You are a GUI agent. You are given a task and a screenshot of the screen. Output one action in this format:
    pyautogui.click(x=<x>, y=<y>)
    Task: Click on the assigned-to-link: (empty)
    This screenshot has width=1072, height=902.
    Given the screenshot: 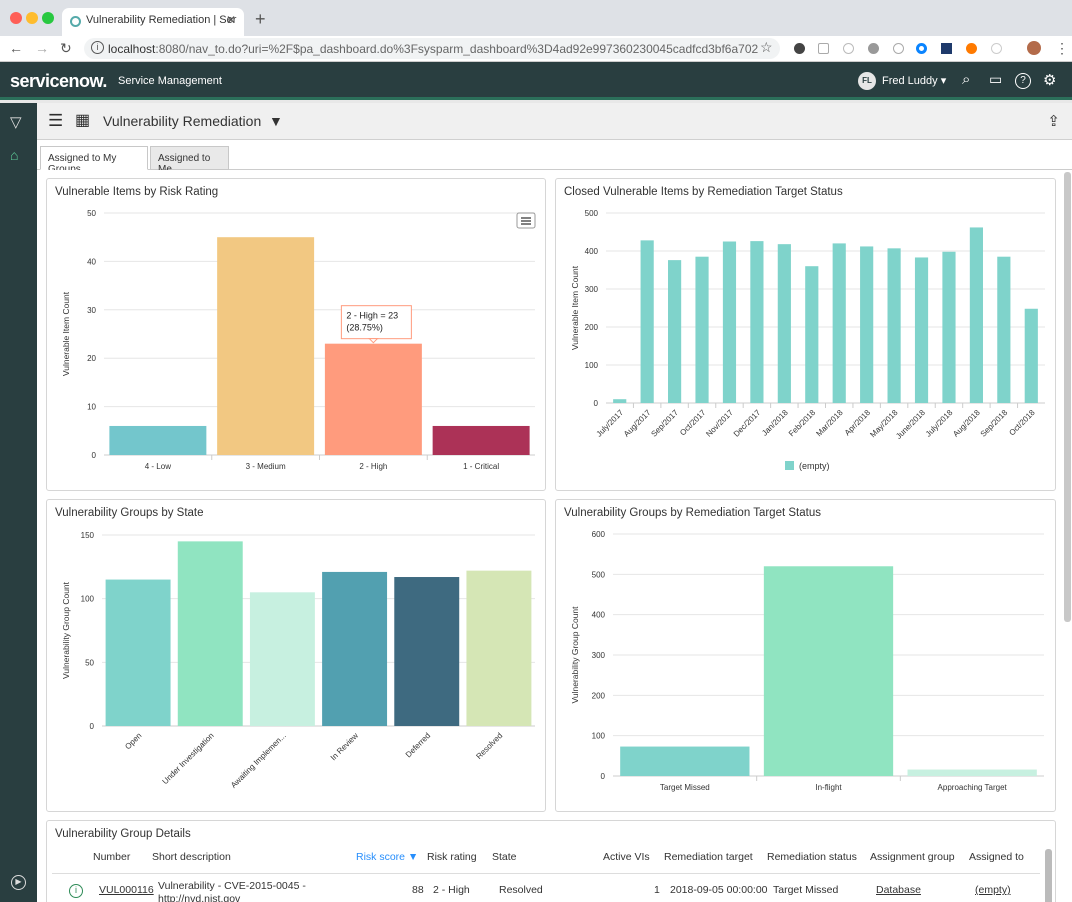 What is the action you would take?
    pyautogui.click(x=993, y=890)
    